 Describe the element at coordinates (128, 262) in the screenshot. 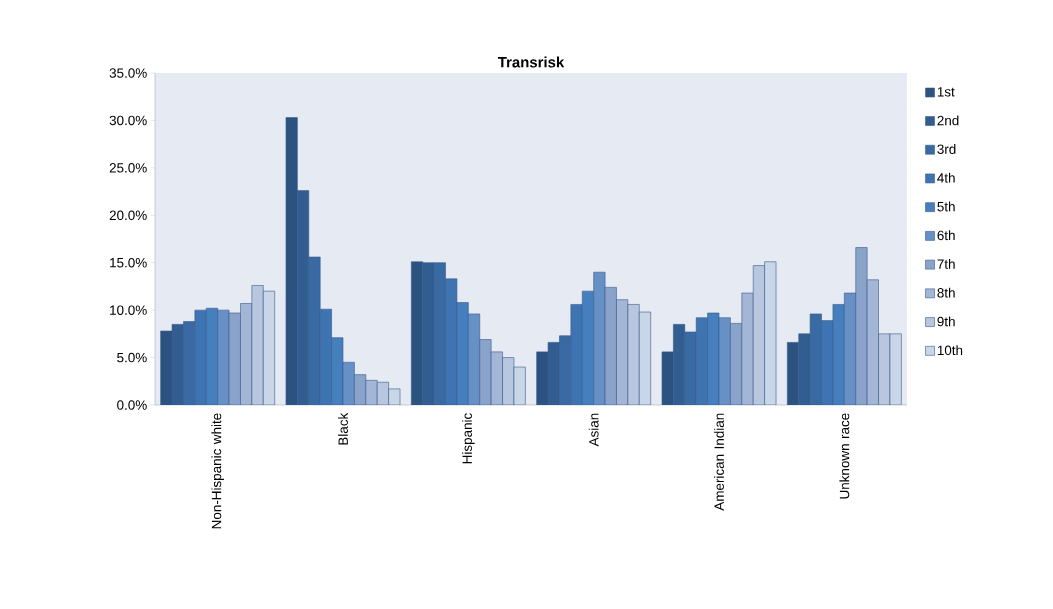

I see `y-tick-label: 15.0%` at that location.